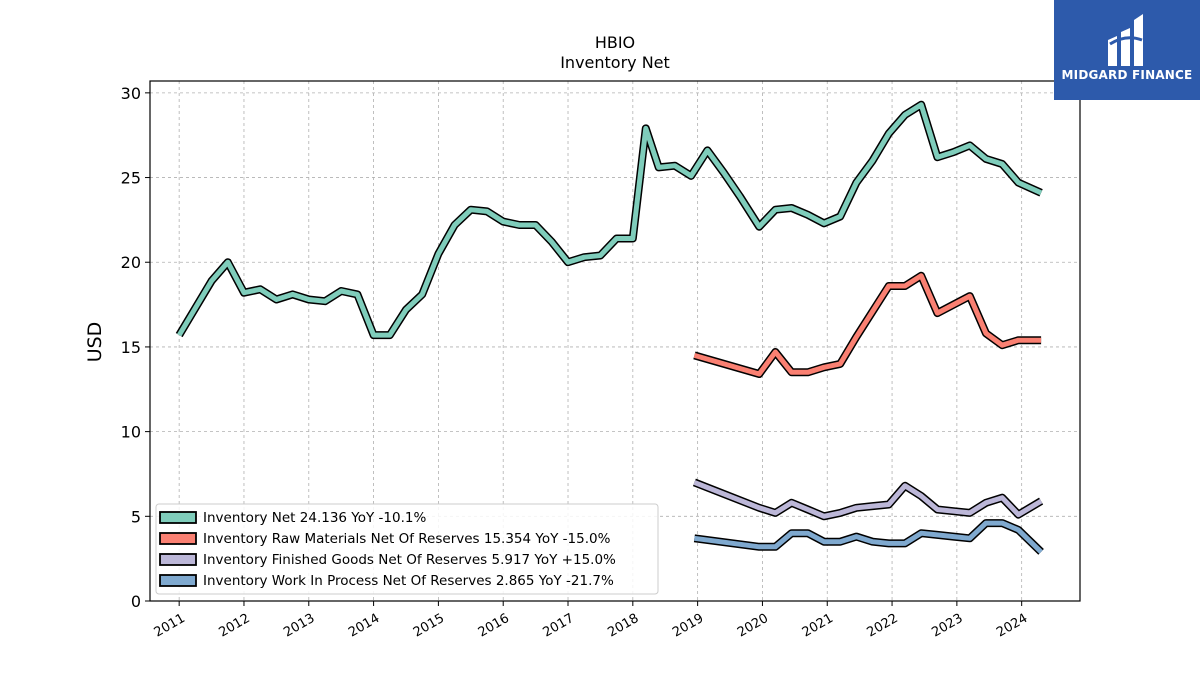  What do you see at coordinates (1012, 626) in the screenshot?
I see `x-tick-label: 2024` at bounding box center [1012, 626].